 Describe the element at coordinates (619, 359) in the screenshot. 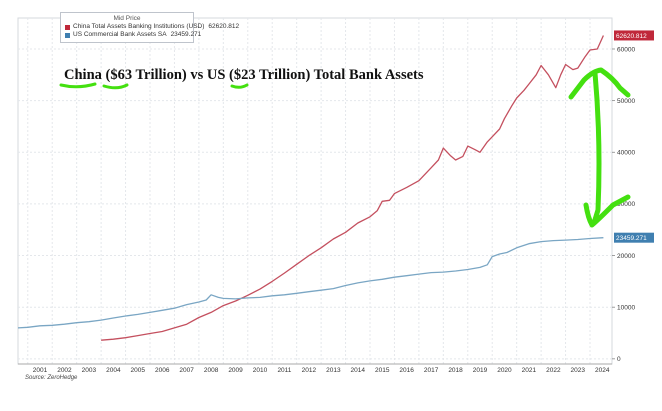

I see `y-tick-label: 0` at that location.